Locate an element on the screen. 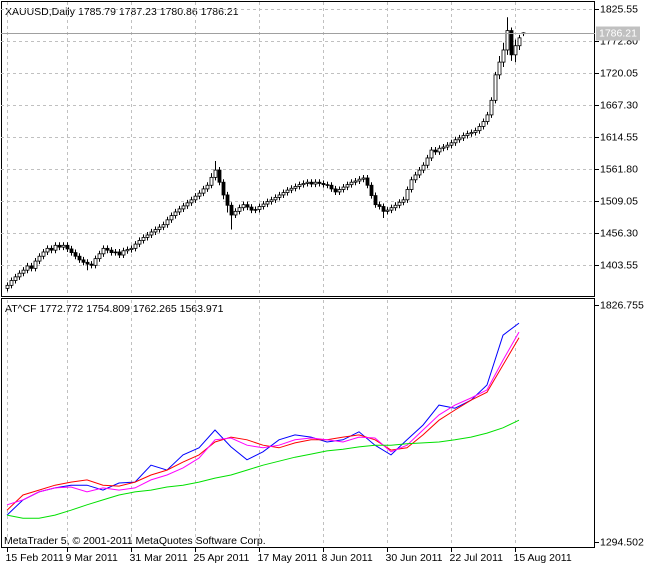  y-tick-label: 1294.502 is located at coordinates (622, 542).